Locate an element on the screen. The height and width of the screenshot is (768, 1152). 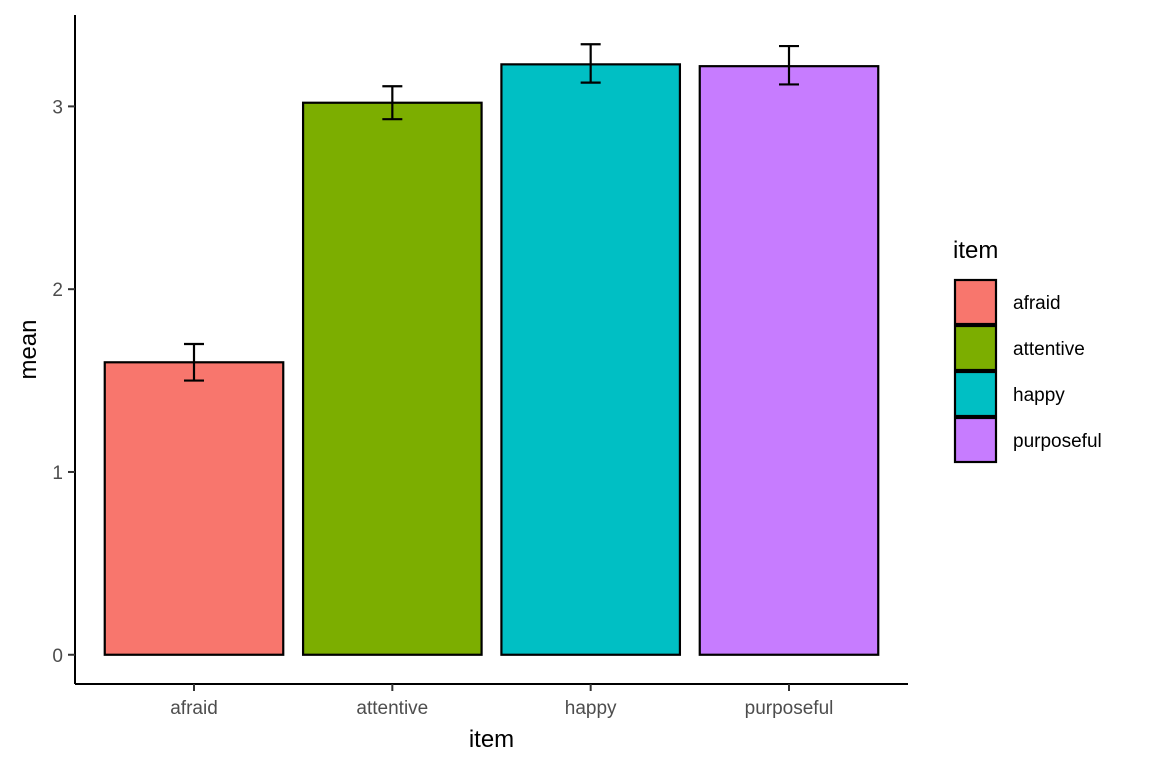
bar-purposeful is located at coordinates (789, 360).